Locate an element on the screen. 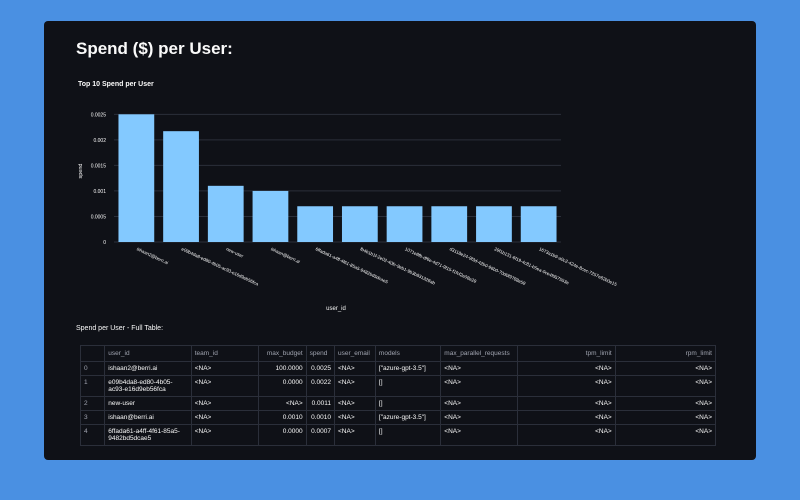  column-header: max_parallel_requests is located at coordinates (479, 353).